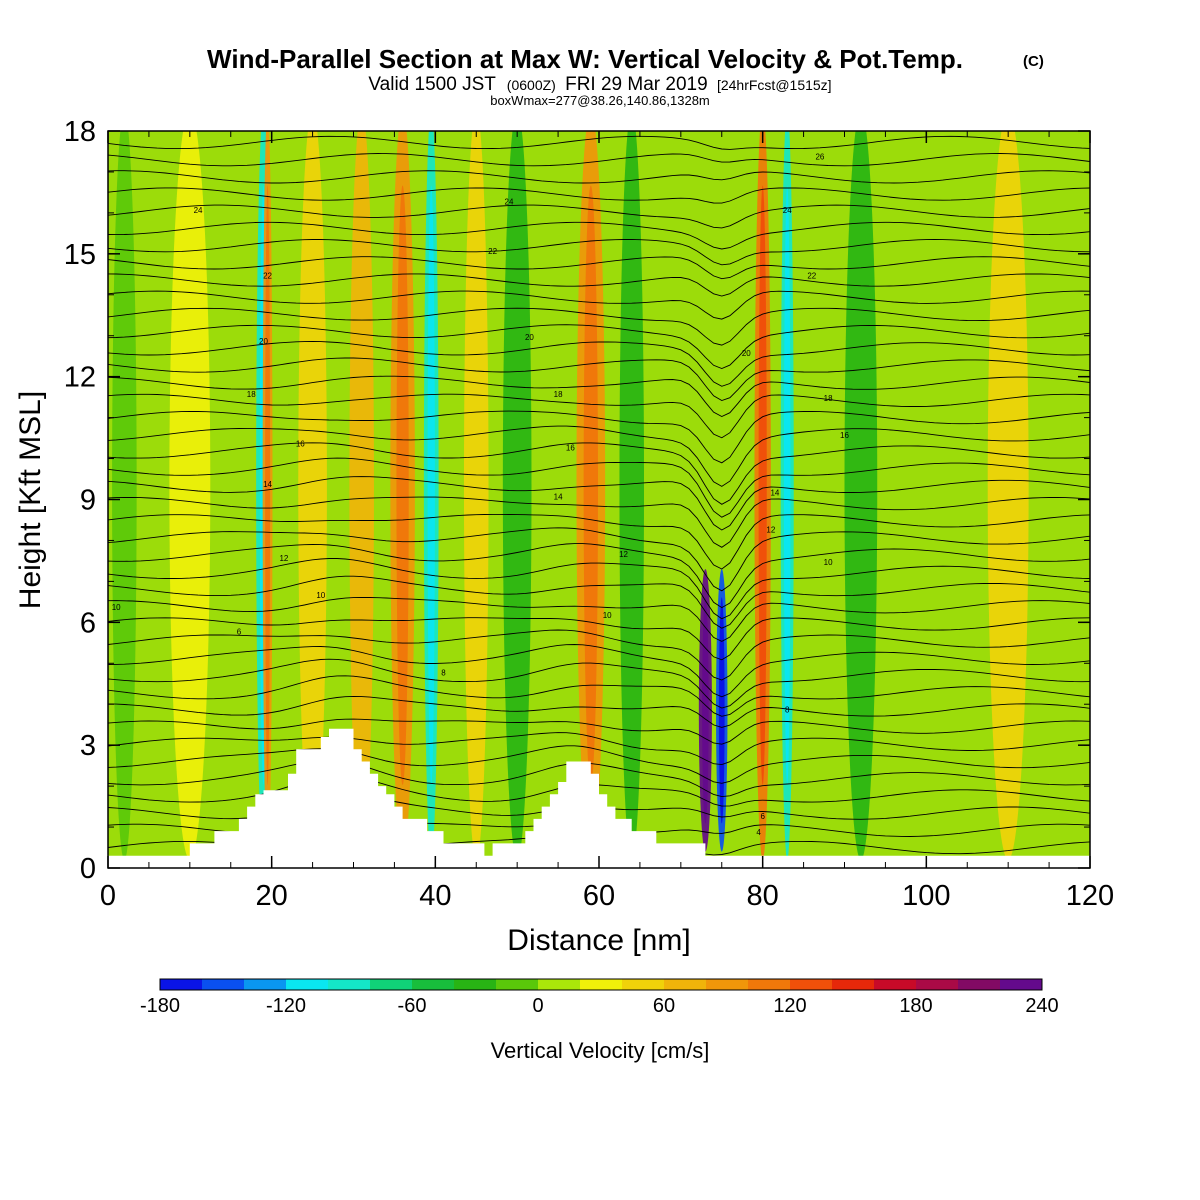  Describe the element at coordinates (763, 896) in the screenshot. I see `x-tick-label: 80` at that location.